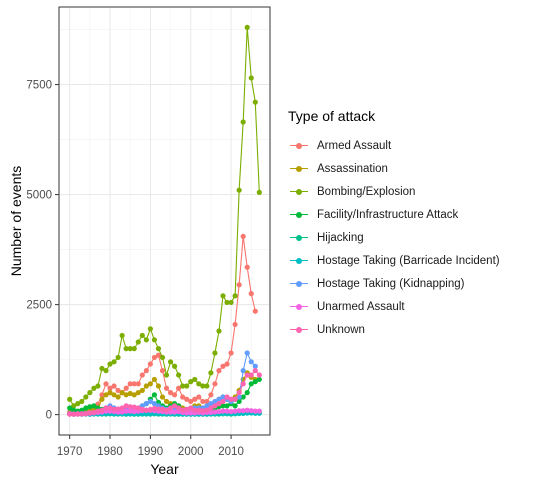 The width and height of the screenshot is (535, 484). What do you see at coordinates (352, 168) in the screenshot?
I see `legend-label: Assassination` at bounding box center [352, 168].